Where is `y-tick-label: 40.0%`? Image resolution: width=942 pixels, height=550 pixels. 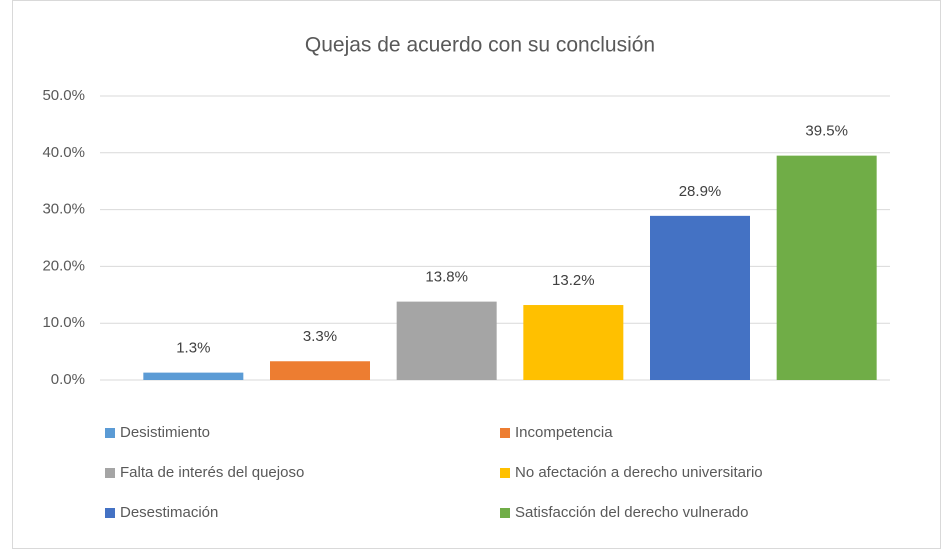 y-tick-label: 40.0% is located at coordinates (63, 152).